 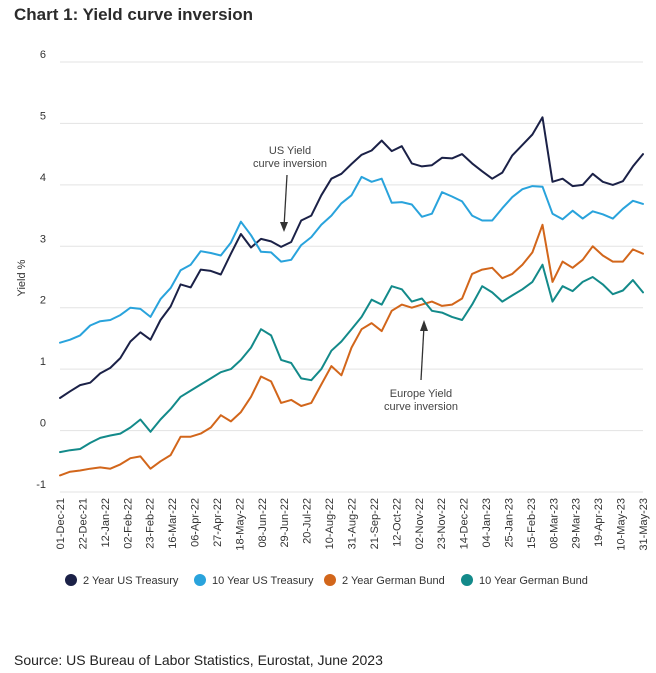 What do you see at coordinates (128, 523) in the screenshot?
I see `x-tick-label: 02-Feb-22` at bounding box center [128, 523].